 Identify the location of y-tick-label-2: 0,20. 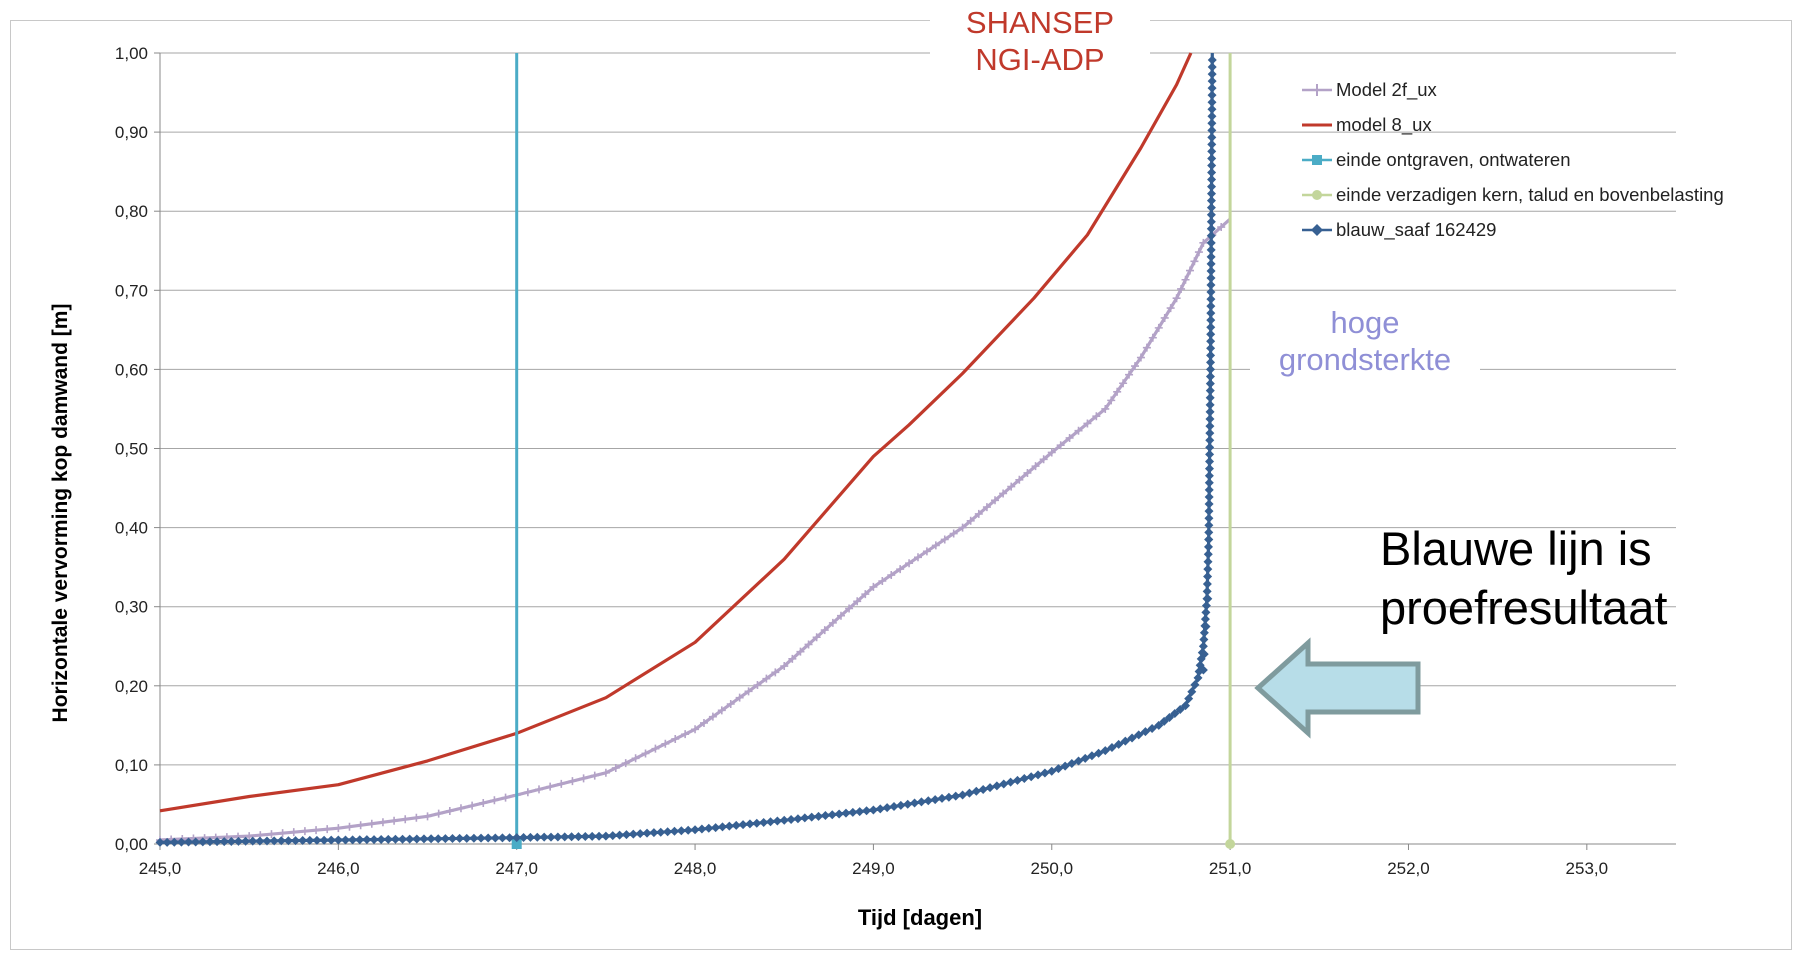
(131, 686).